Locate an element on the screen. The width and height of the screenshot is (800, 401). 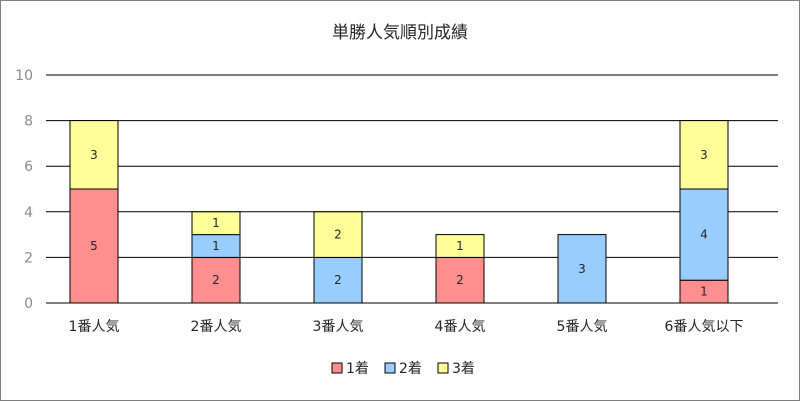
y-tick-label: 10 is located at coordinates (24, 76).